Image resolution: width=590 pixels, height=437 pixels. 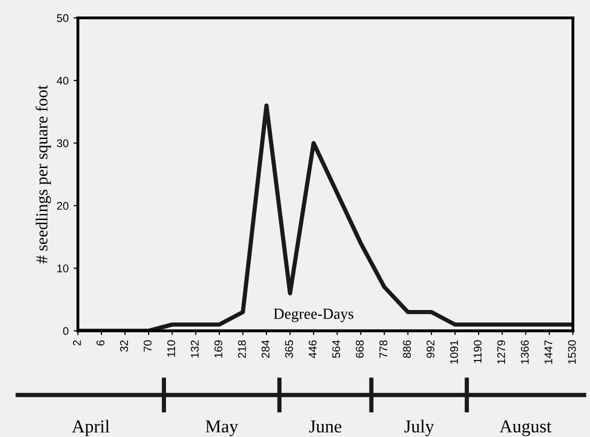 I want to click on x-tick-label: 886, so click(x=407, y=349).